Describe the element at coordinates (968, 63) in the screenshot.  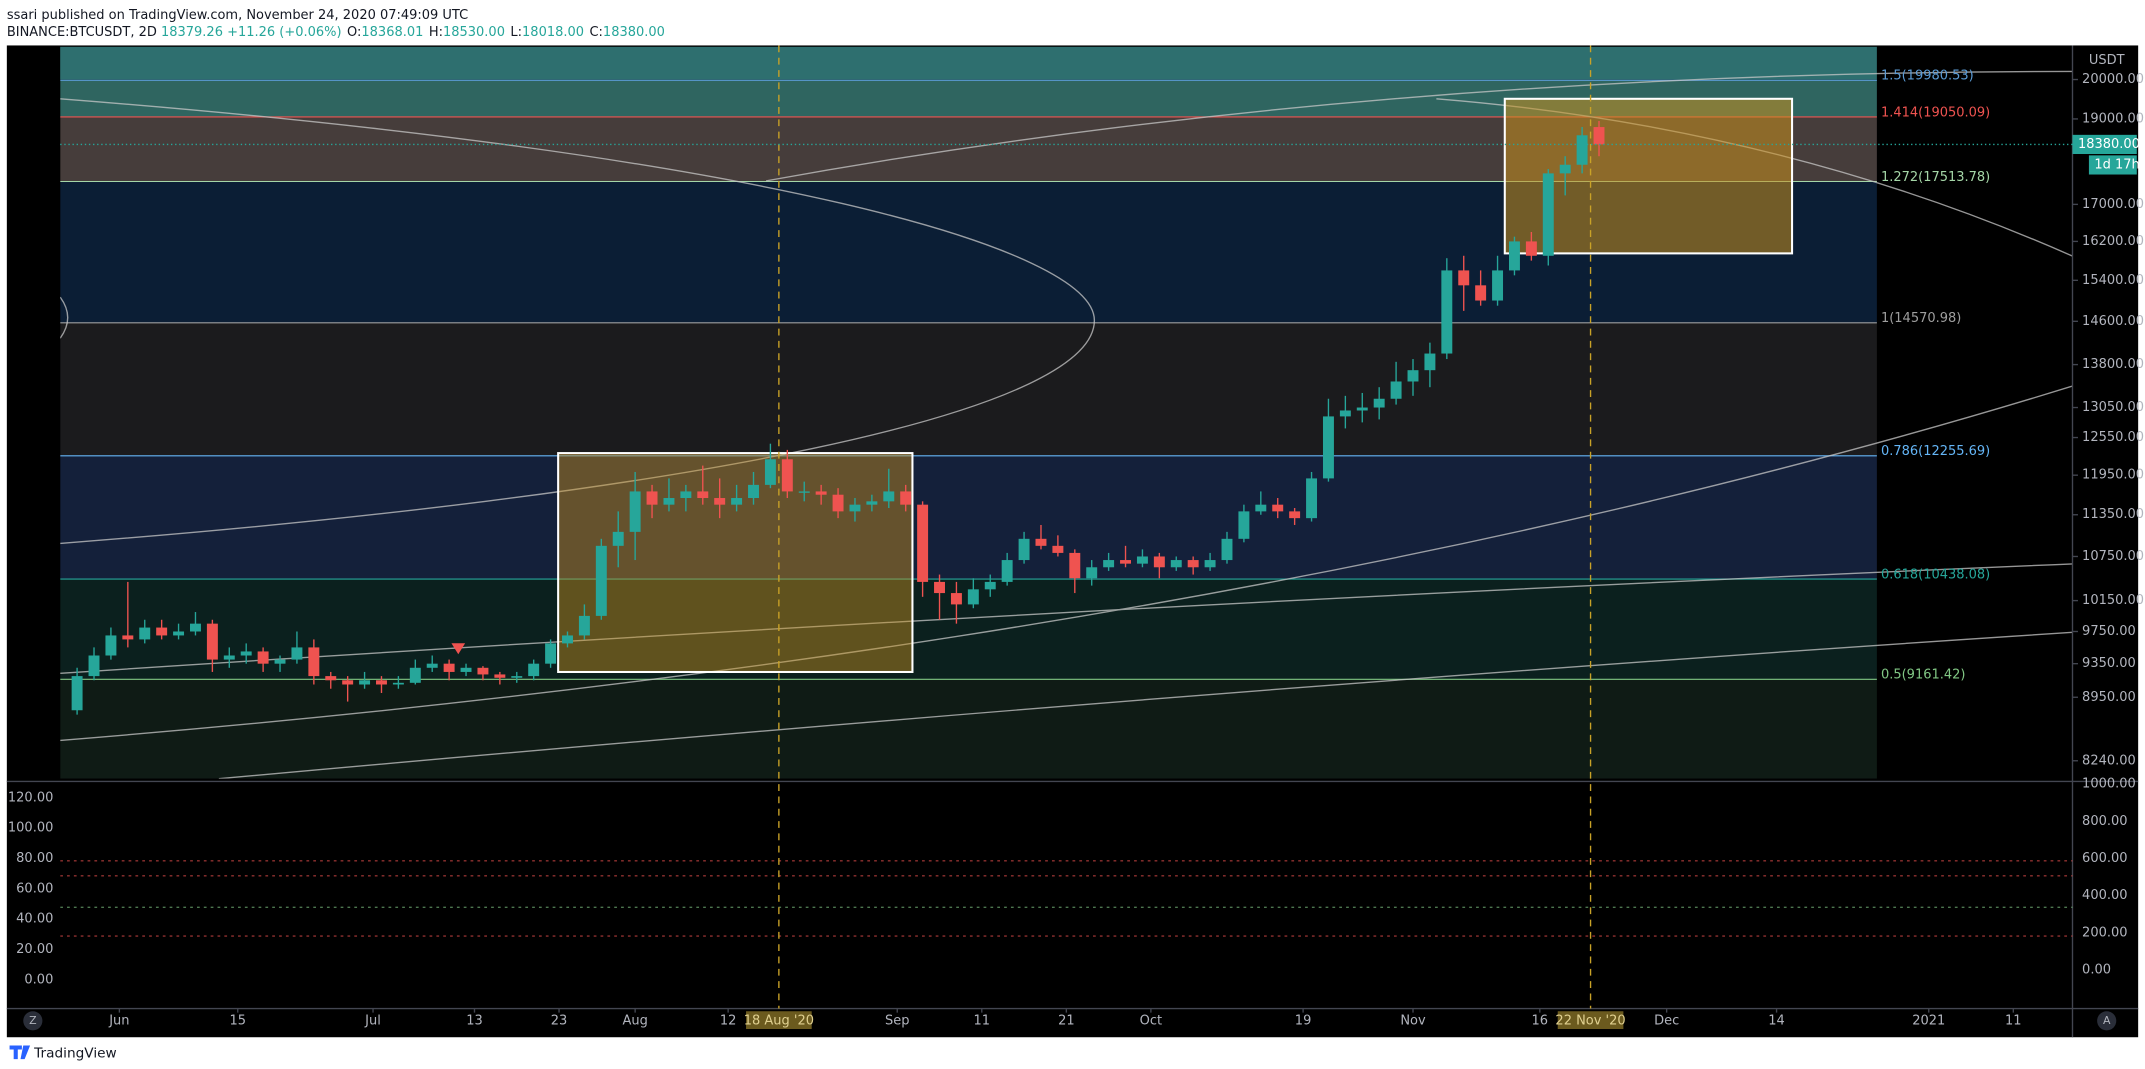
I see `top-band` at that location.